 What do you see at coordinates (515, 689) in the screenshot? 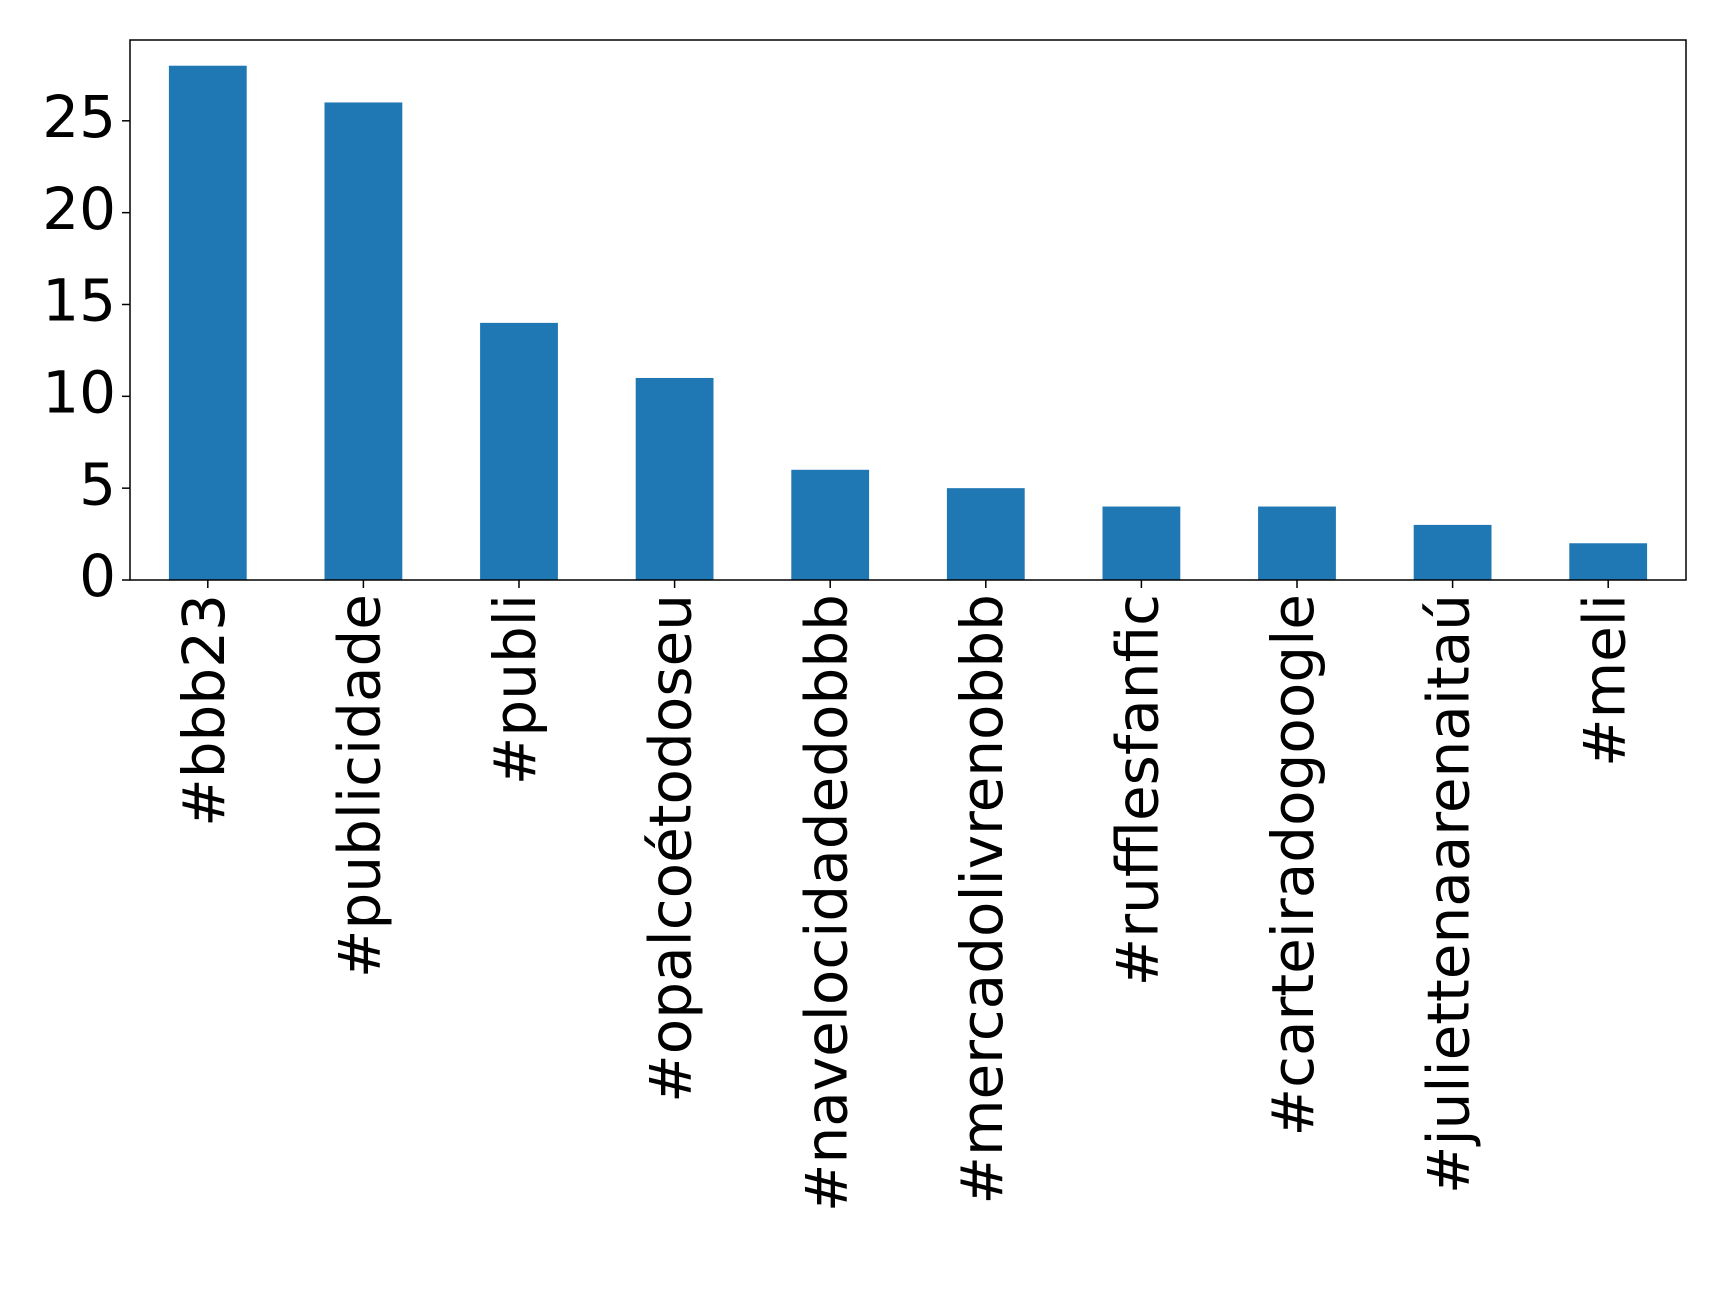
I see `x-tick-label: #publi` at bounding box center [515, 689].